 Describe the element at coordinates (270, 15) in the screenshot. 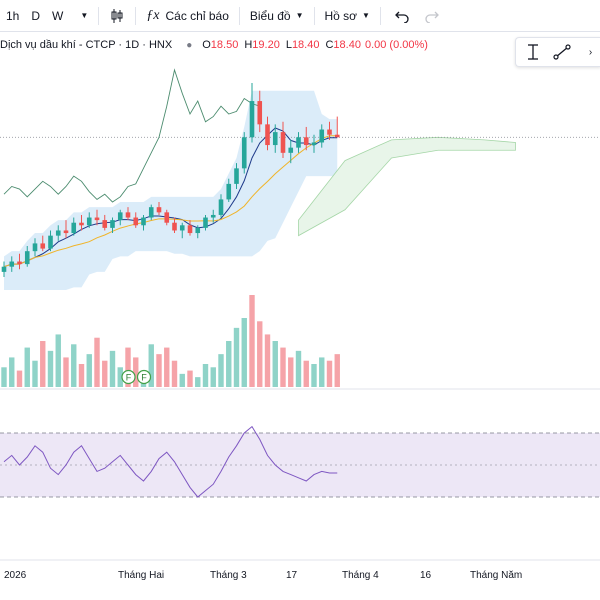

I see `chart-type-label: Biểu đồ` at that location.